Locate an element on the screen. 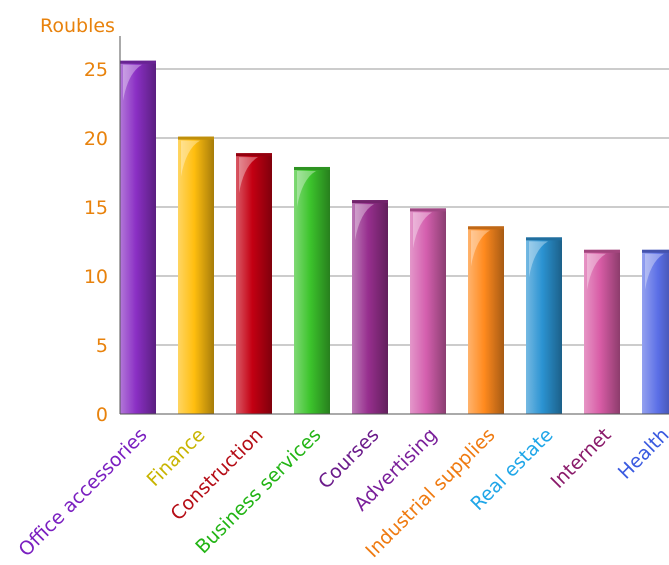 The image size is (669, 565). bar-advertising is located at coordinates (428, 311).